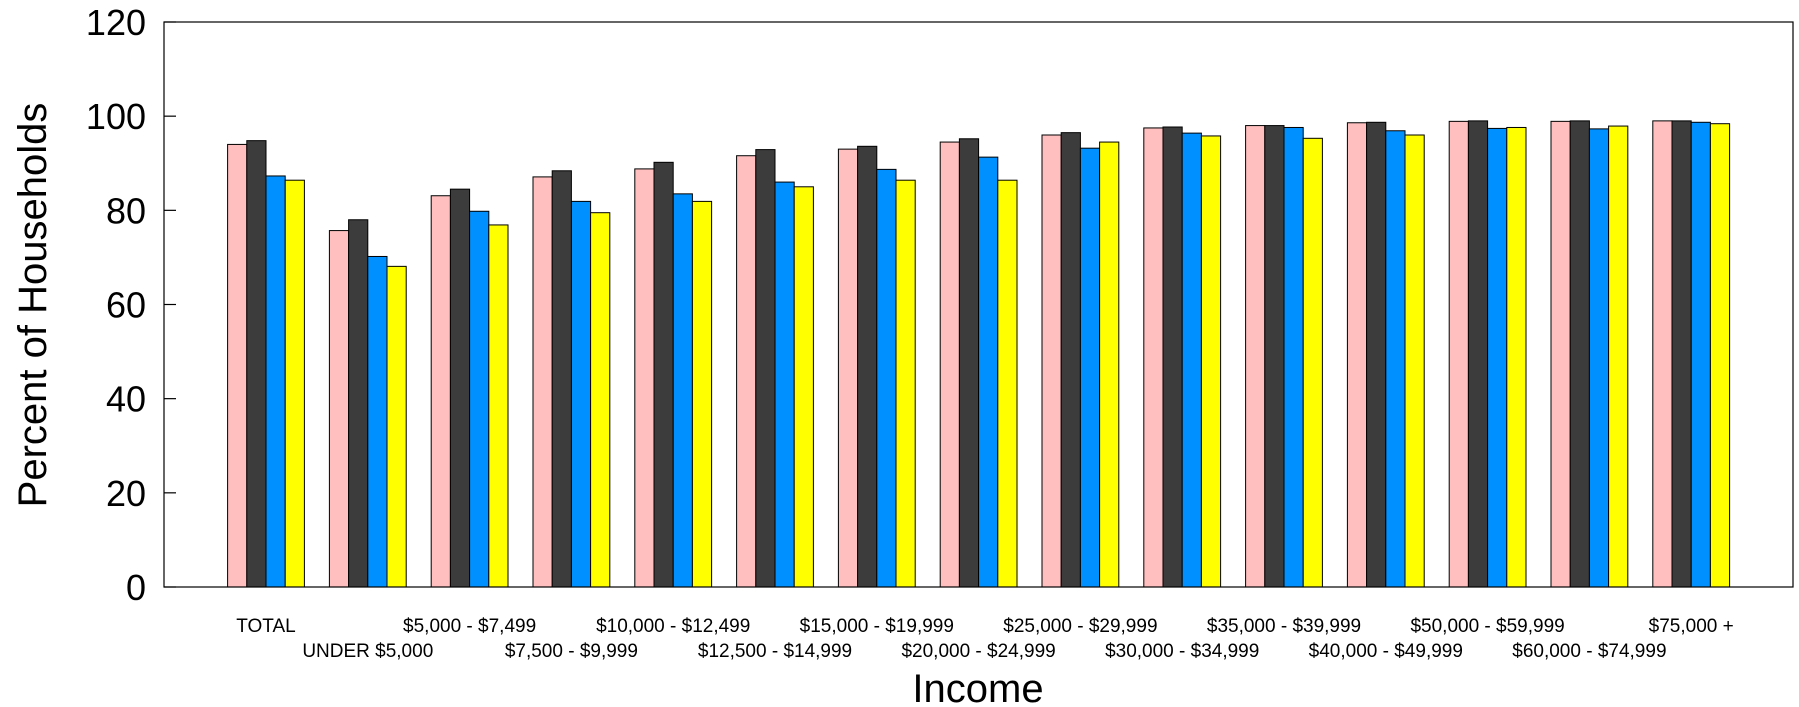 Image resolution: width=1799 pixels, height=707 pixels. Describe the element at coordinates (126, 399) in the screenshot. I see `y-tick-label: 40` at that location.